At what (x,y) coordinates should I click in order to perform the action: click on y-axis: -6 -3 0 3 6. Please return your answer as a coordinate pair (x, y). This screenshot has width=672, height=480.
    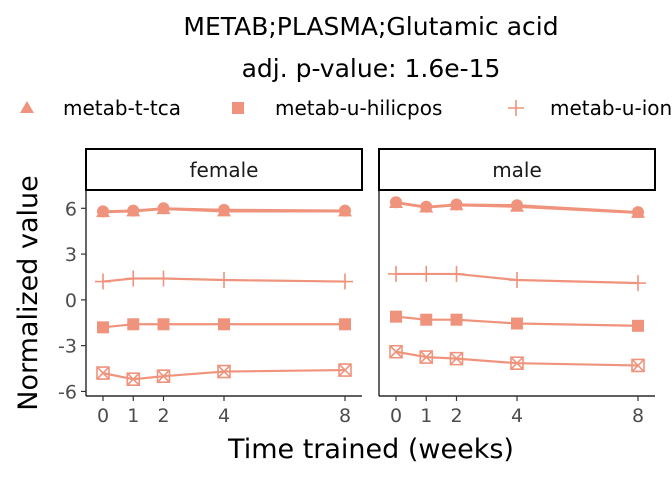
    Looking at the image, I should click on (72, 300).